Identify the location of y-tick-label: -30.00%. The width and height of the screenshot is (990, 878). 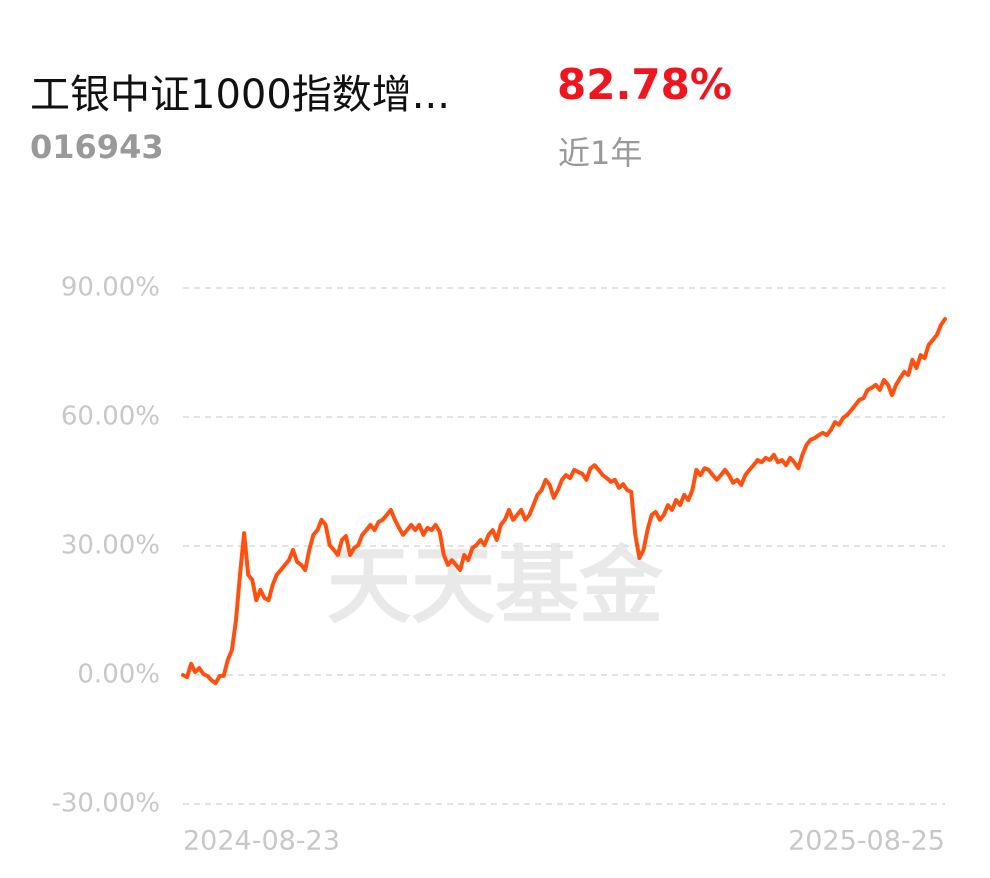
(105, 804).